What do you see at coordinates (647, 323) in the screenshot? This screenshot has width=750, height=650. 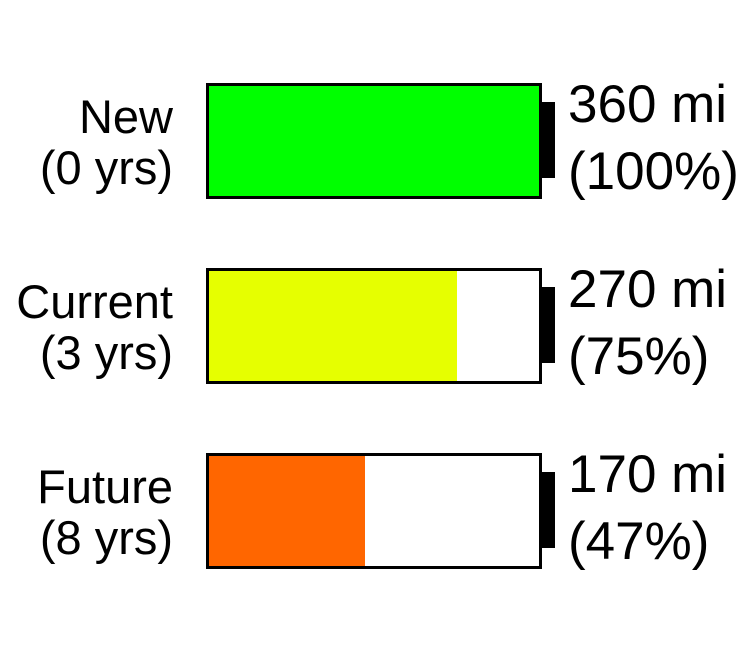 I see `value-label: 270 mi (75%)` at bounding box center [647, 323].